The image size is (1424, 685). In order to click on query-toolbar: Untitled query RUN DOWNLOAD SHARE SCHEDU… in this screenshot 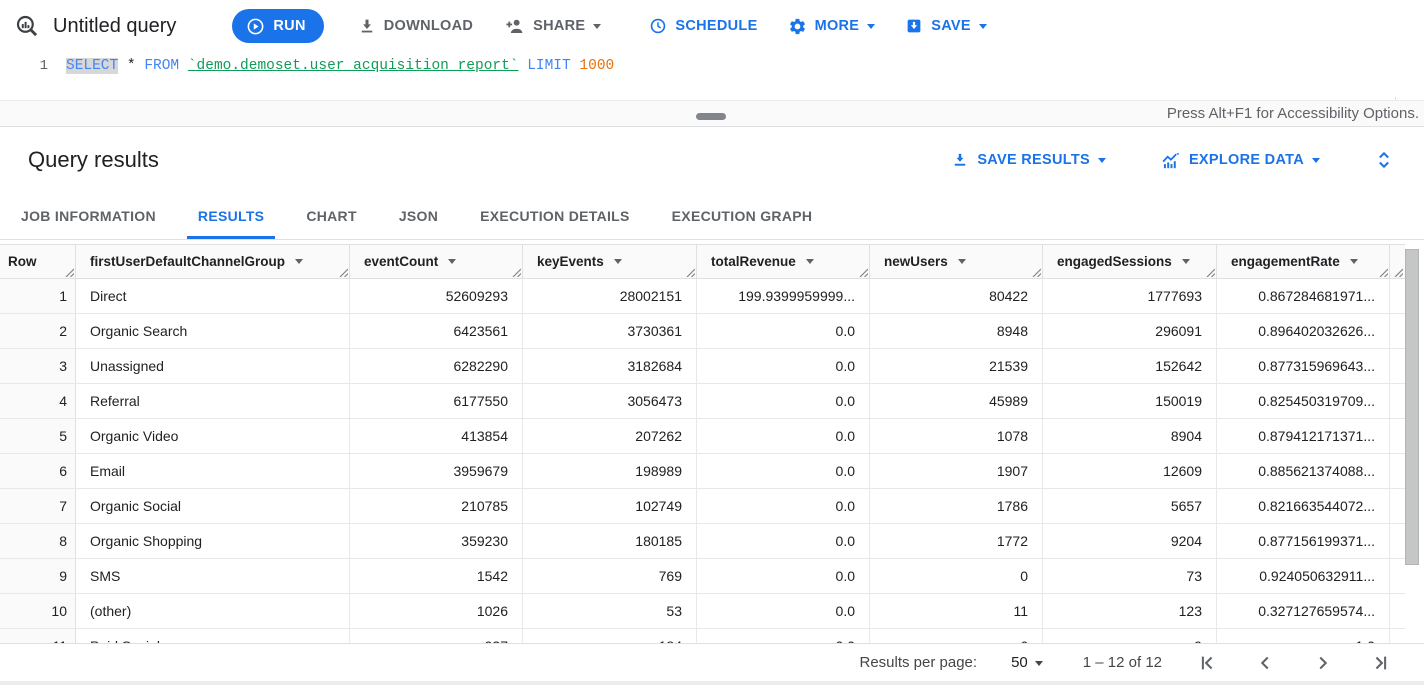, I will do `click(712, 26)`.